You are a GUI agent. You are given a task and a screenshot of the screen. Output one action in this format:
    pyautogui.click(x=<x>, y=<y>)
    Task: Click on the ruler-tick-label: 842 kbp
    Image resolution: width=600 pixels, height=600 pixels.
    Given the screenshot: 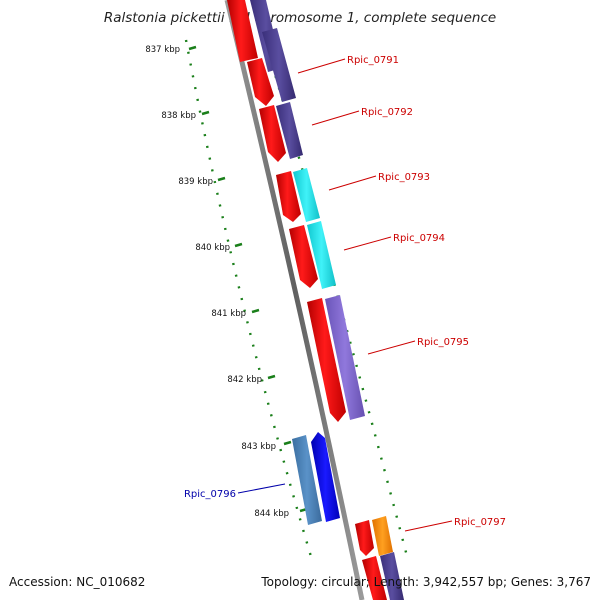 What is the action you would take?
    pyautogui.click(x=244, y=380)
    